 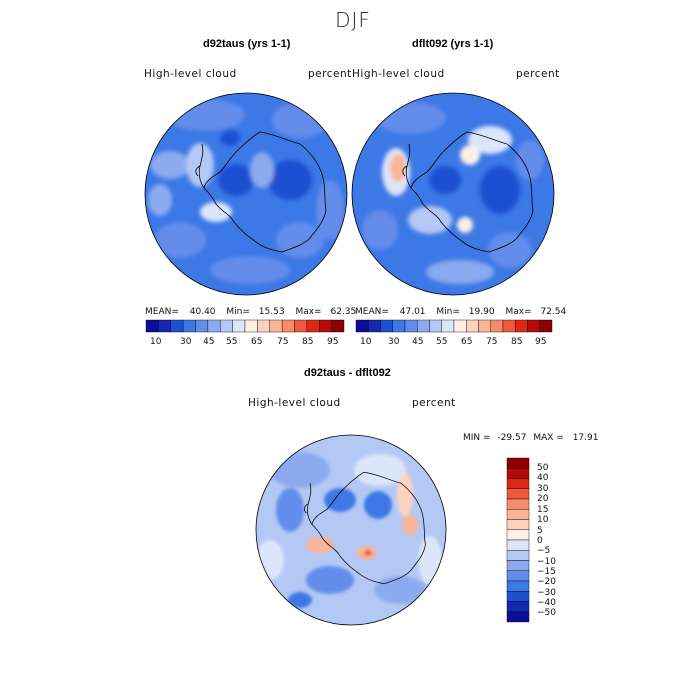 What do you see at coordinates (540, 531) in the screenshot?
I see `colorbar-diff-tick: 5` at bounding box center [540, 531].